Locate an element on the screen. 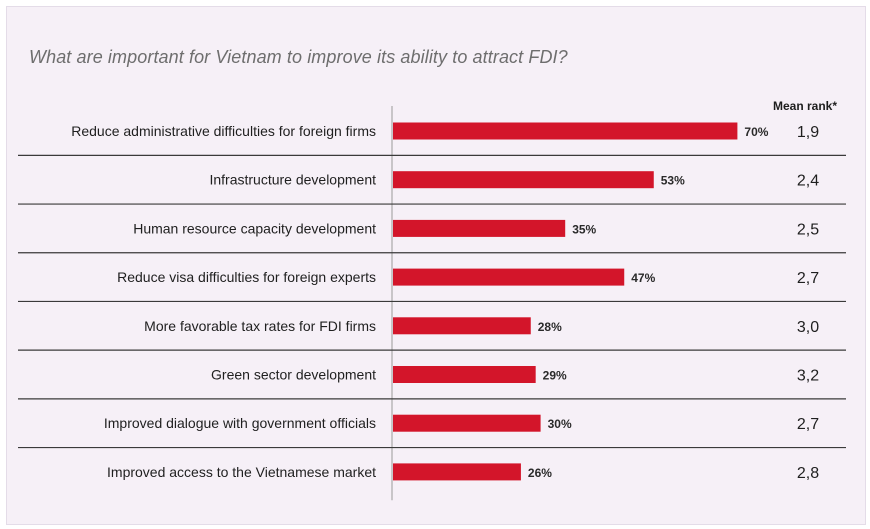 The width and height of the screenshot is (870, 529). mean-rank-header: Mean rank* is located at coordinates (805, 106).